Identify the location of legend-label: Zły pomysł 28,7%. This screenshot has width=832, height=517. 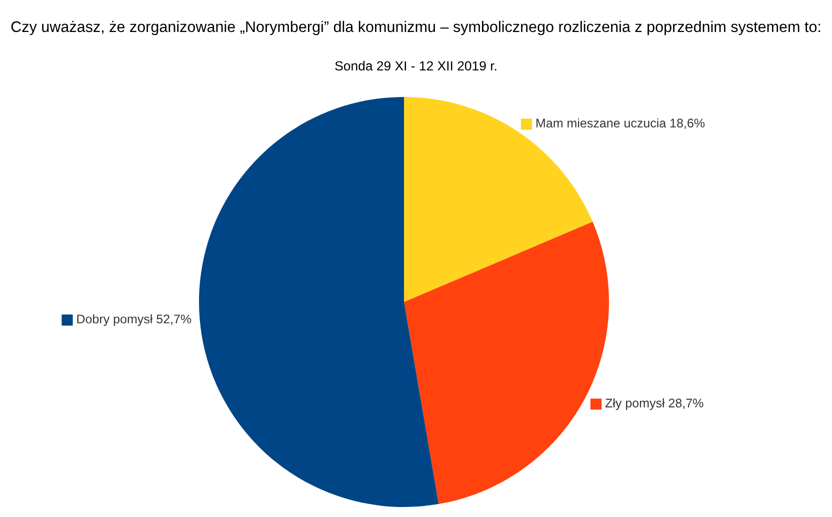
(654, 404).